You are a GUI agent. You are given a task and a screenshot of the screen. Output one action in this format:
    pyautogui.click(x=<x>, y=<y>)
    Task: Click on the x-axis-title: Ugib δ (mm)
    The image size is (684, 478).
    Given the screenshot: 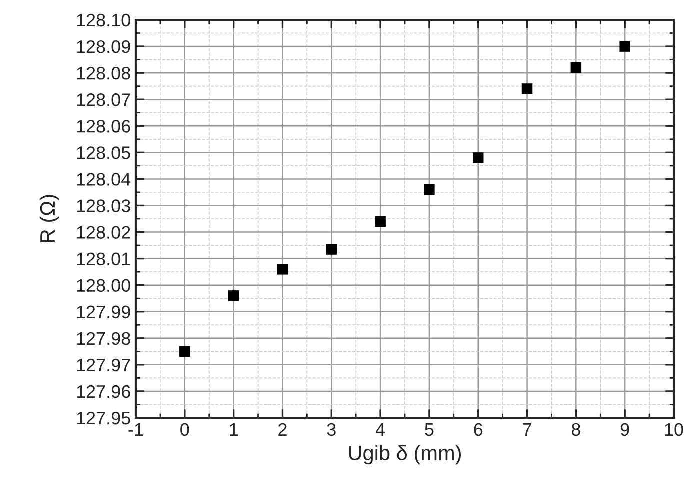 What is the action you would take?
    pyautogui.click(x=405, y=455)
    